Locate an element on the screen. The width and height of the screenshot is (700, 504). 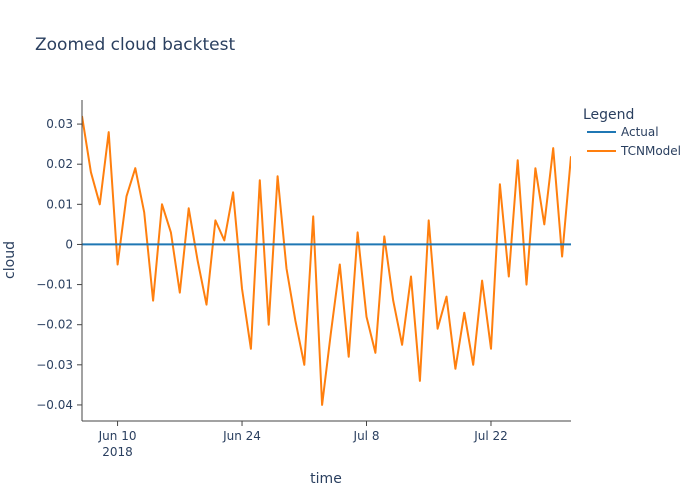
legend-label-actual: Actual is located at coordinates (640, 132).